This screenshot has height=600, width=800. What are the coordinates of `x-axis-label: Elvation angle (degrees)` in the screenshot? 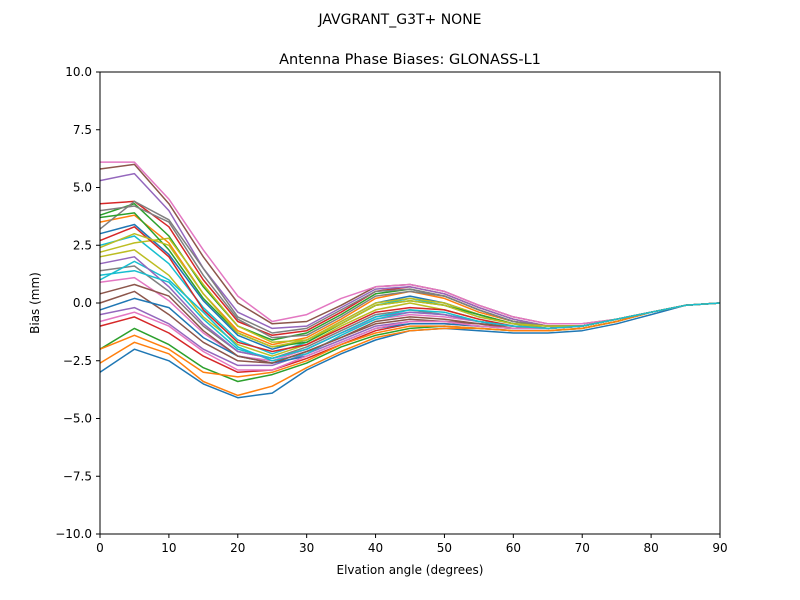 It's located at (410, 570).